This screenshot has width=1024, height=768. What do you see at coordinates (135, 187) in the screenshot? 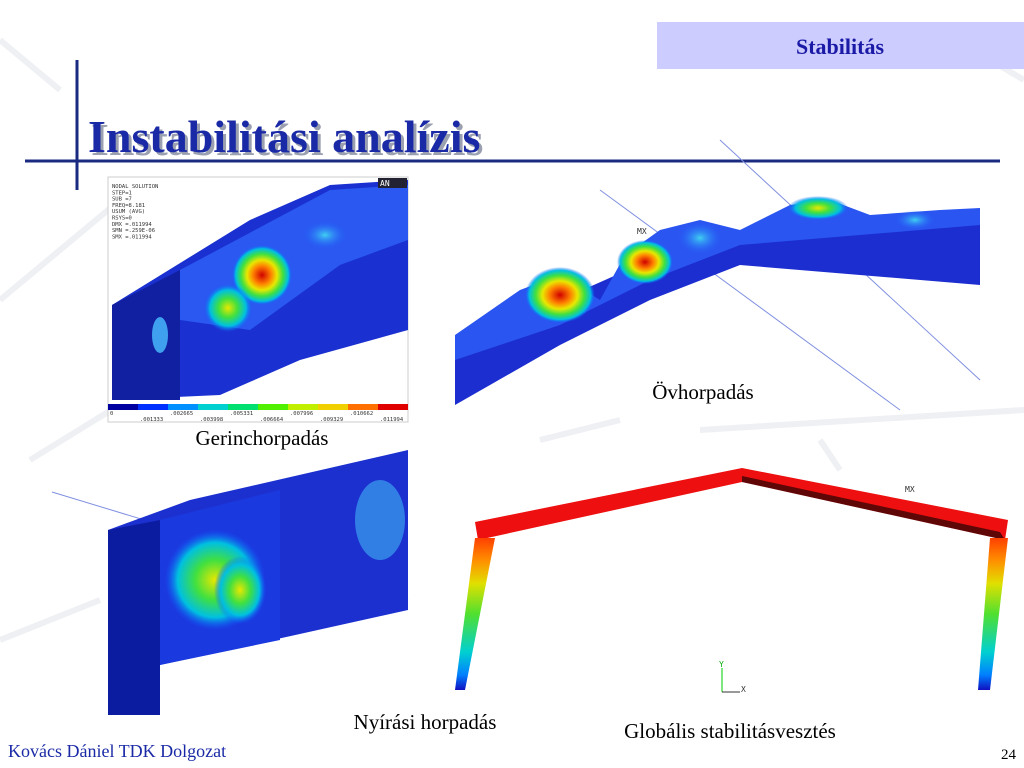
I see `legend-line: NODAL SOLUTION` at bounding box center [135, 187].